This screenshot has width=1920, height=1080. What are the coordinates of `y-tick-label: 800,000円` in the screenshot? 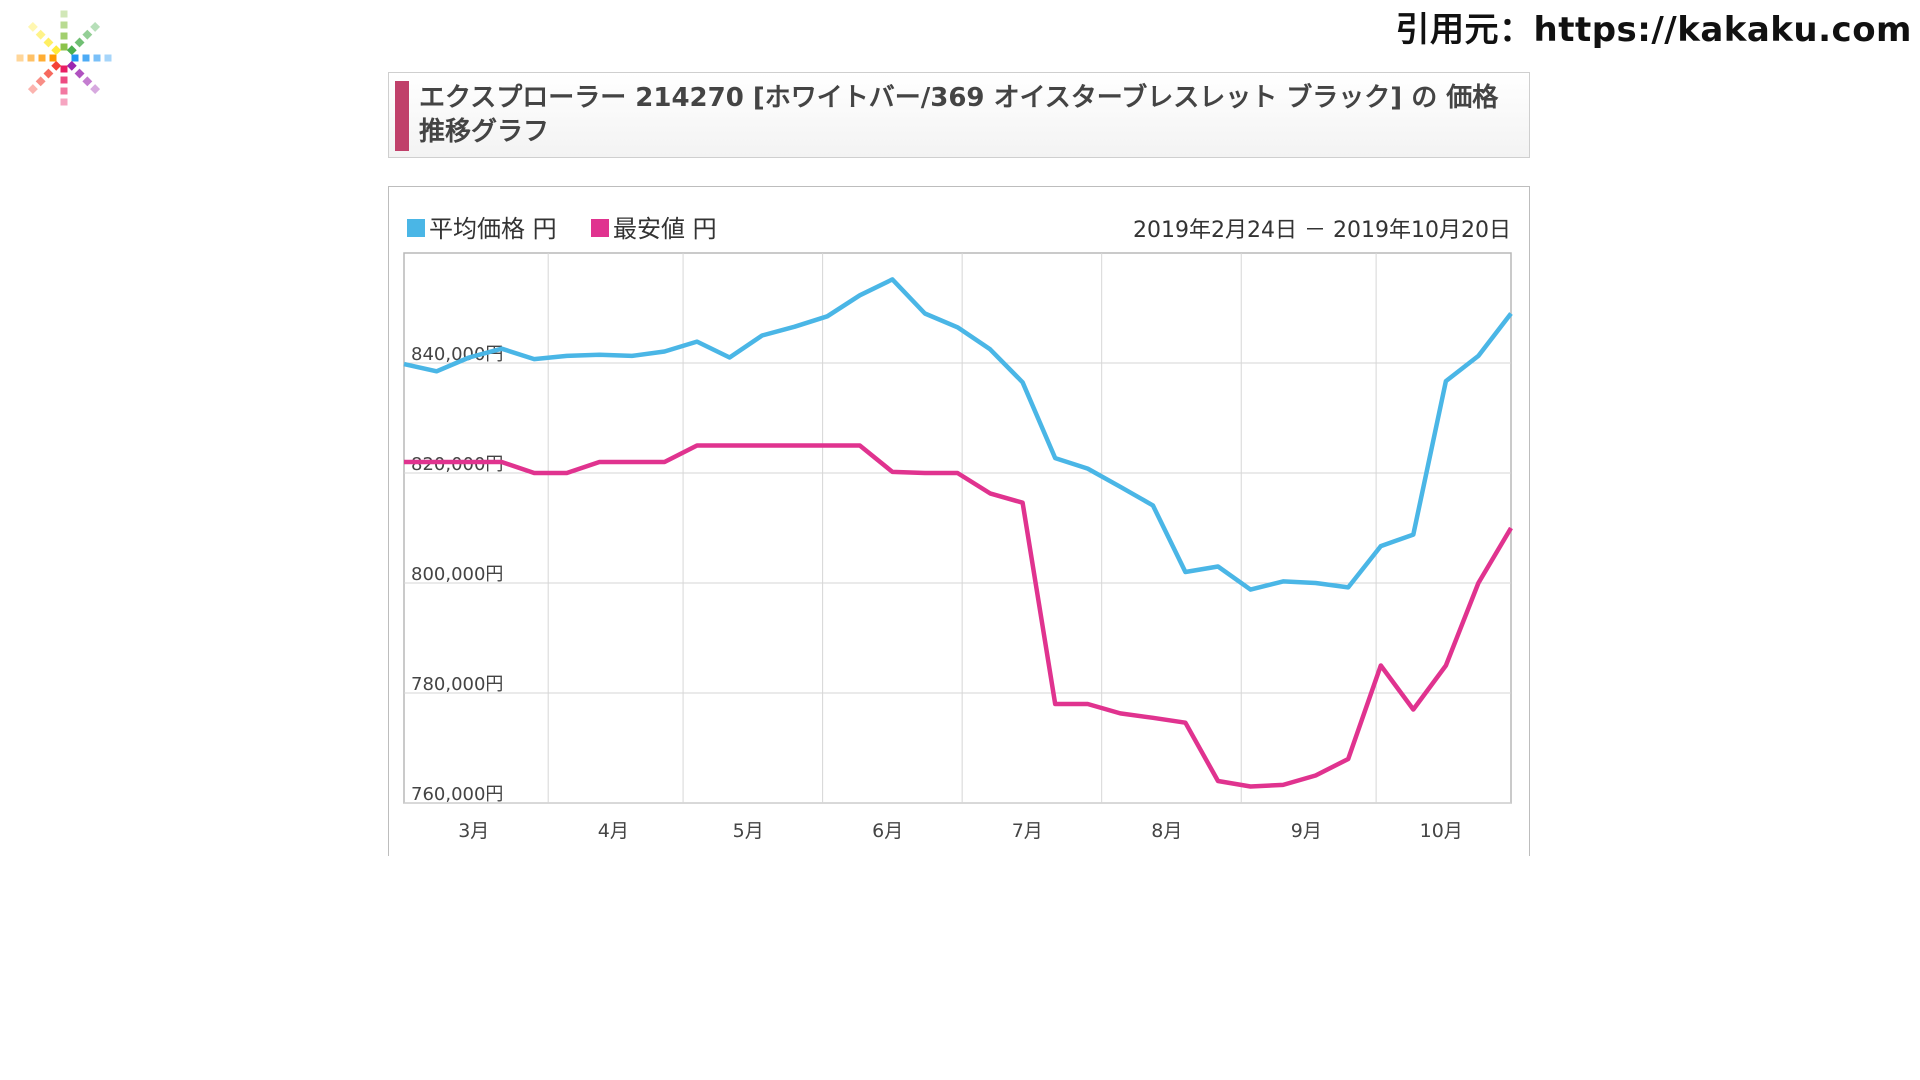 It's located at (457, 574).